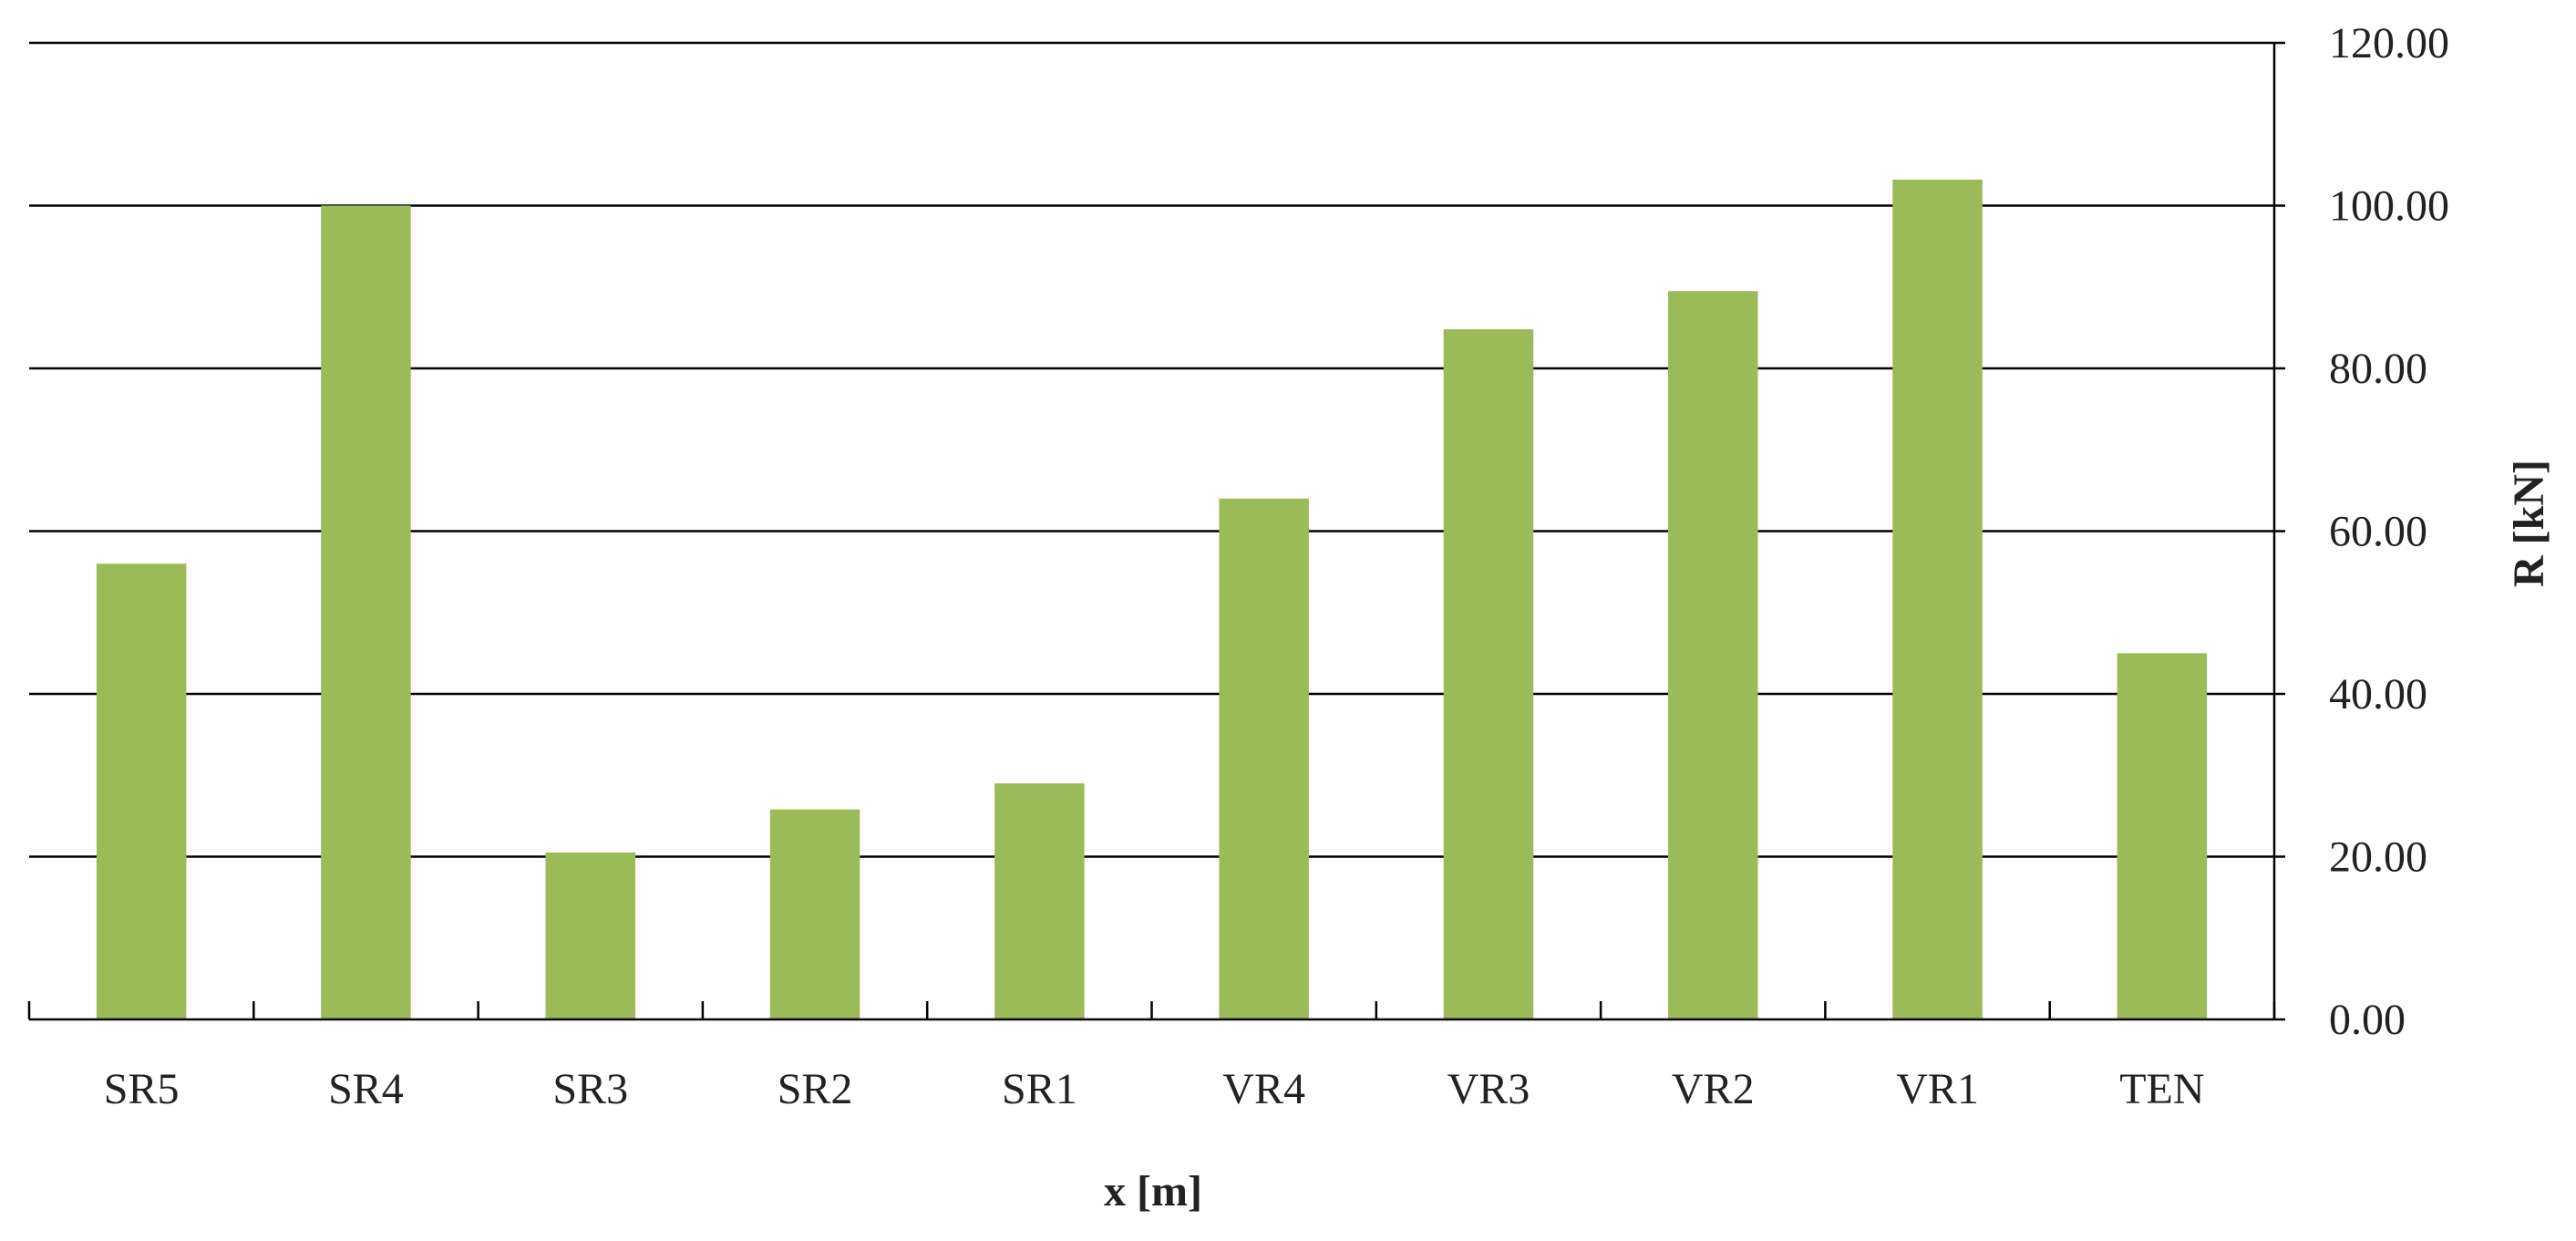 The height and width of the screenshot is (1241, 2576). What do you see at coordinates (1154, 1089) in the screenshot?
I see `x-tick-labels: SR5 SR4 SR3 SR2 SR1 VR4 VR3 VR2 VR1 TEN` at bounding box center [1154, 1089].